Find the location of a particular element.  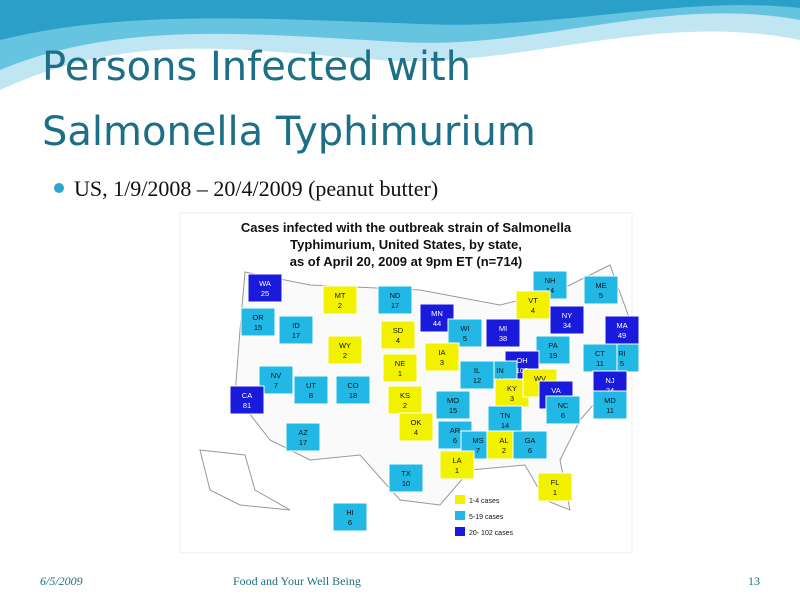

state-cases: 8 is located at coordinates (311, 395).